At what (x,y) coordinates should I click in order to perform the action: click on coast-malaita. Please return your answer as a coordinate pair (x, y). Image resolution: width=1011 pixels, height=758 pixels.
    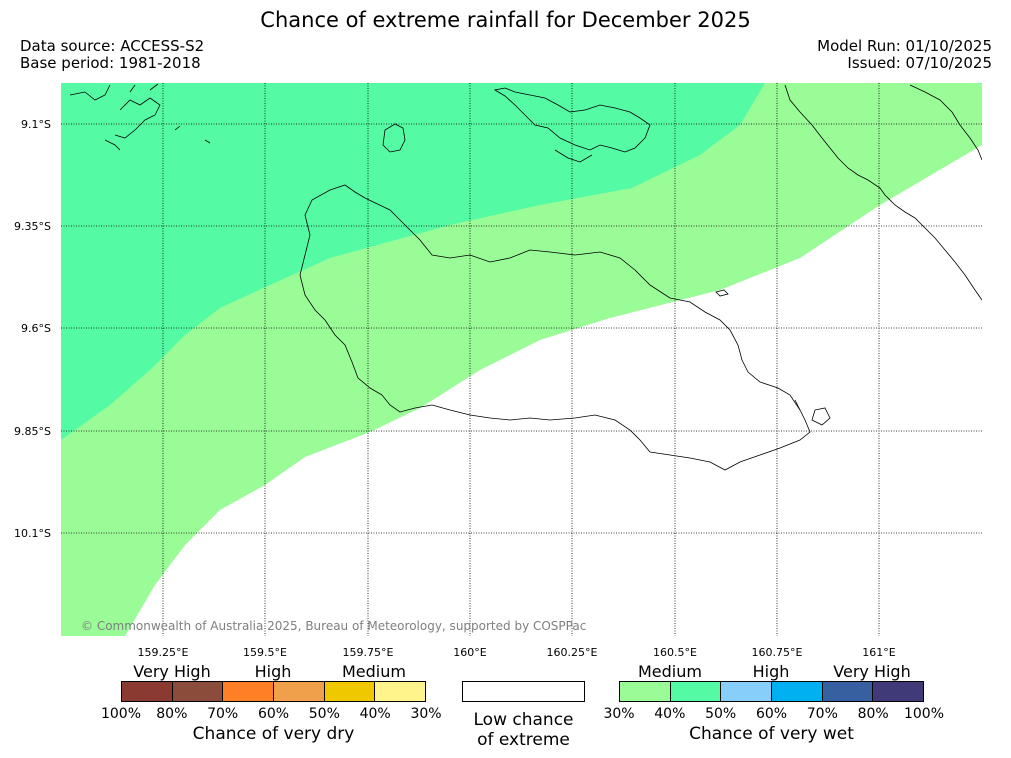
    Looking at the image, I should click on (883, 192).